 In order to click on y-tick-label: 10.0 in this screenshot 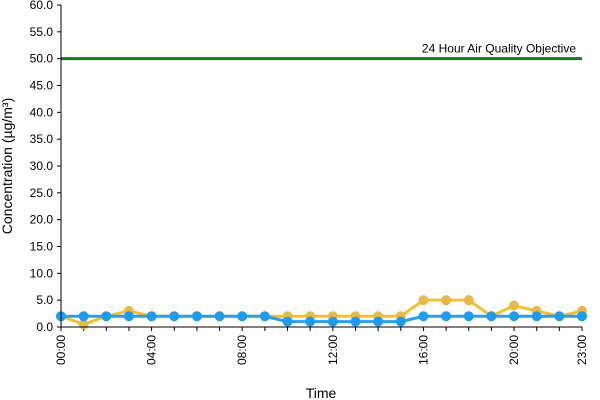, I will do `click(42, 273)`.